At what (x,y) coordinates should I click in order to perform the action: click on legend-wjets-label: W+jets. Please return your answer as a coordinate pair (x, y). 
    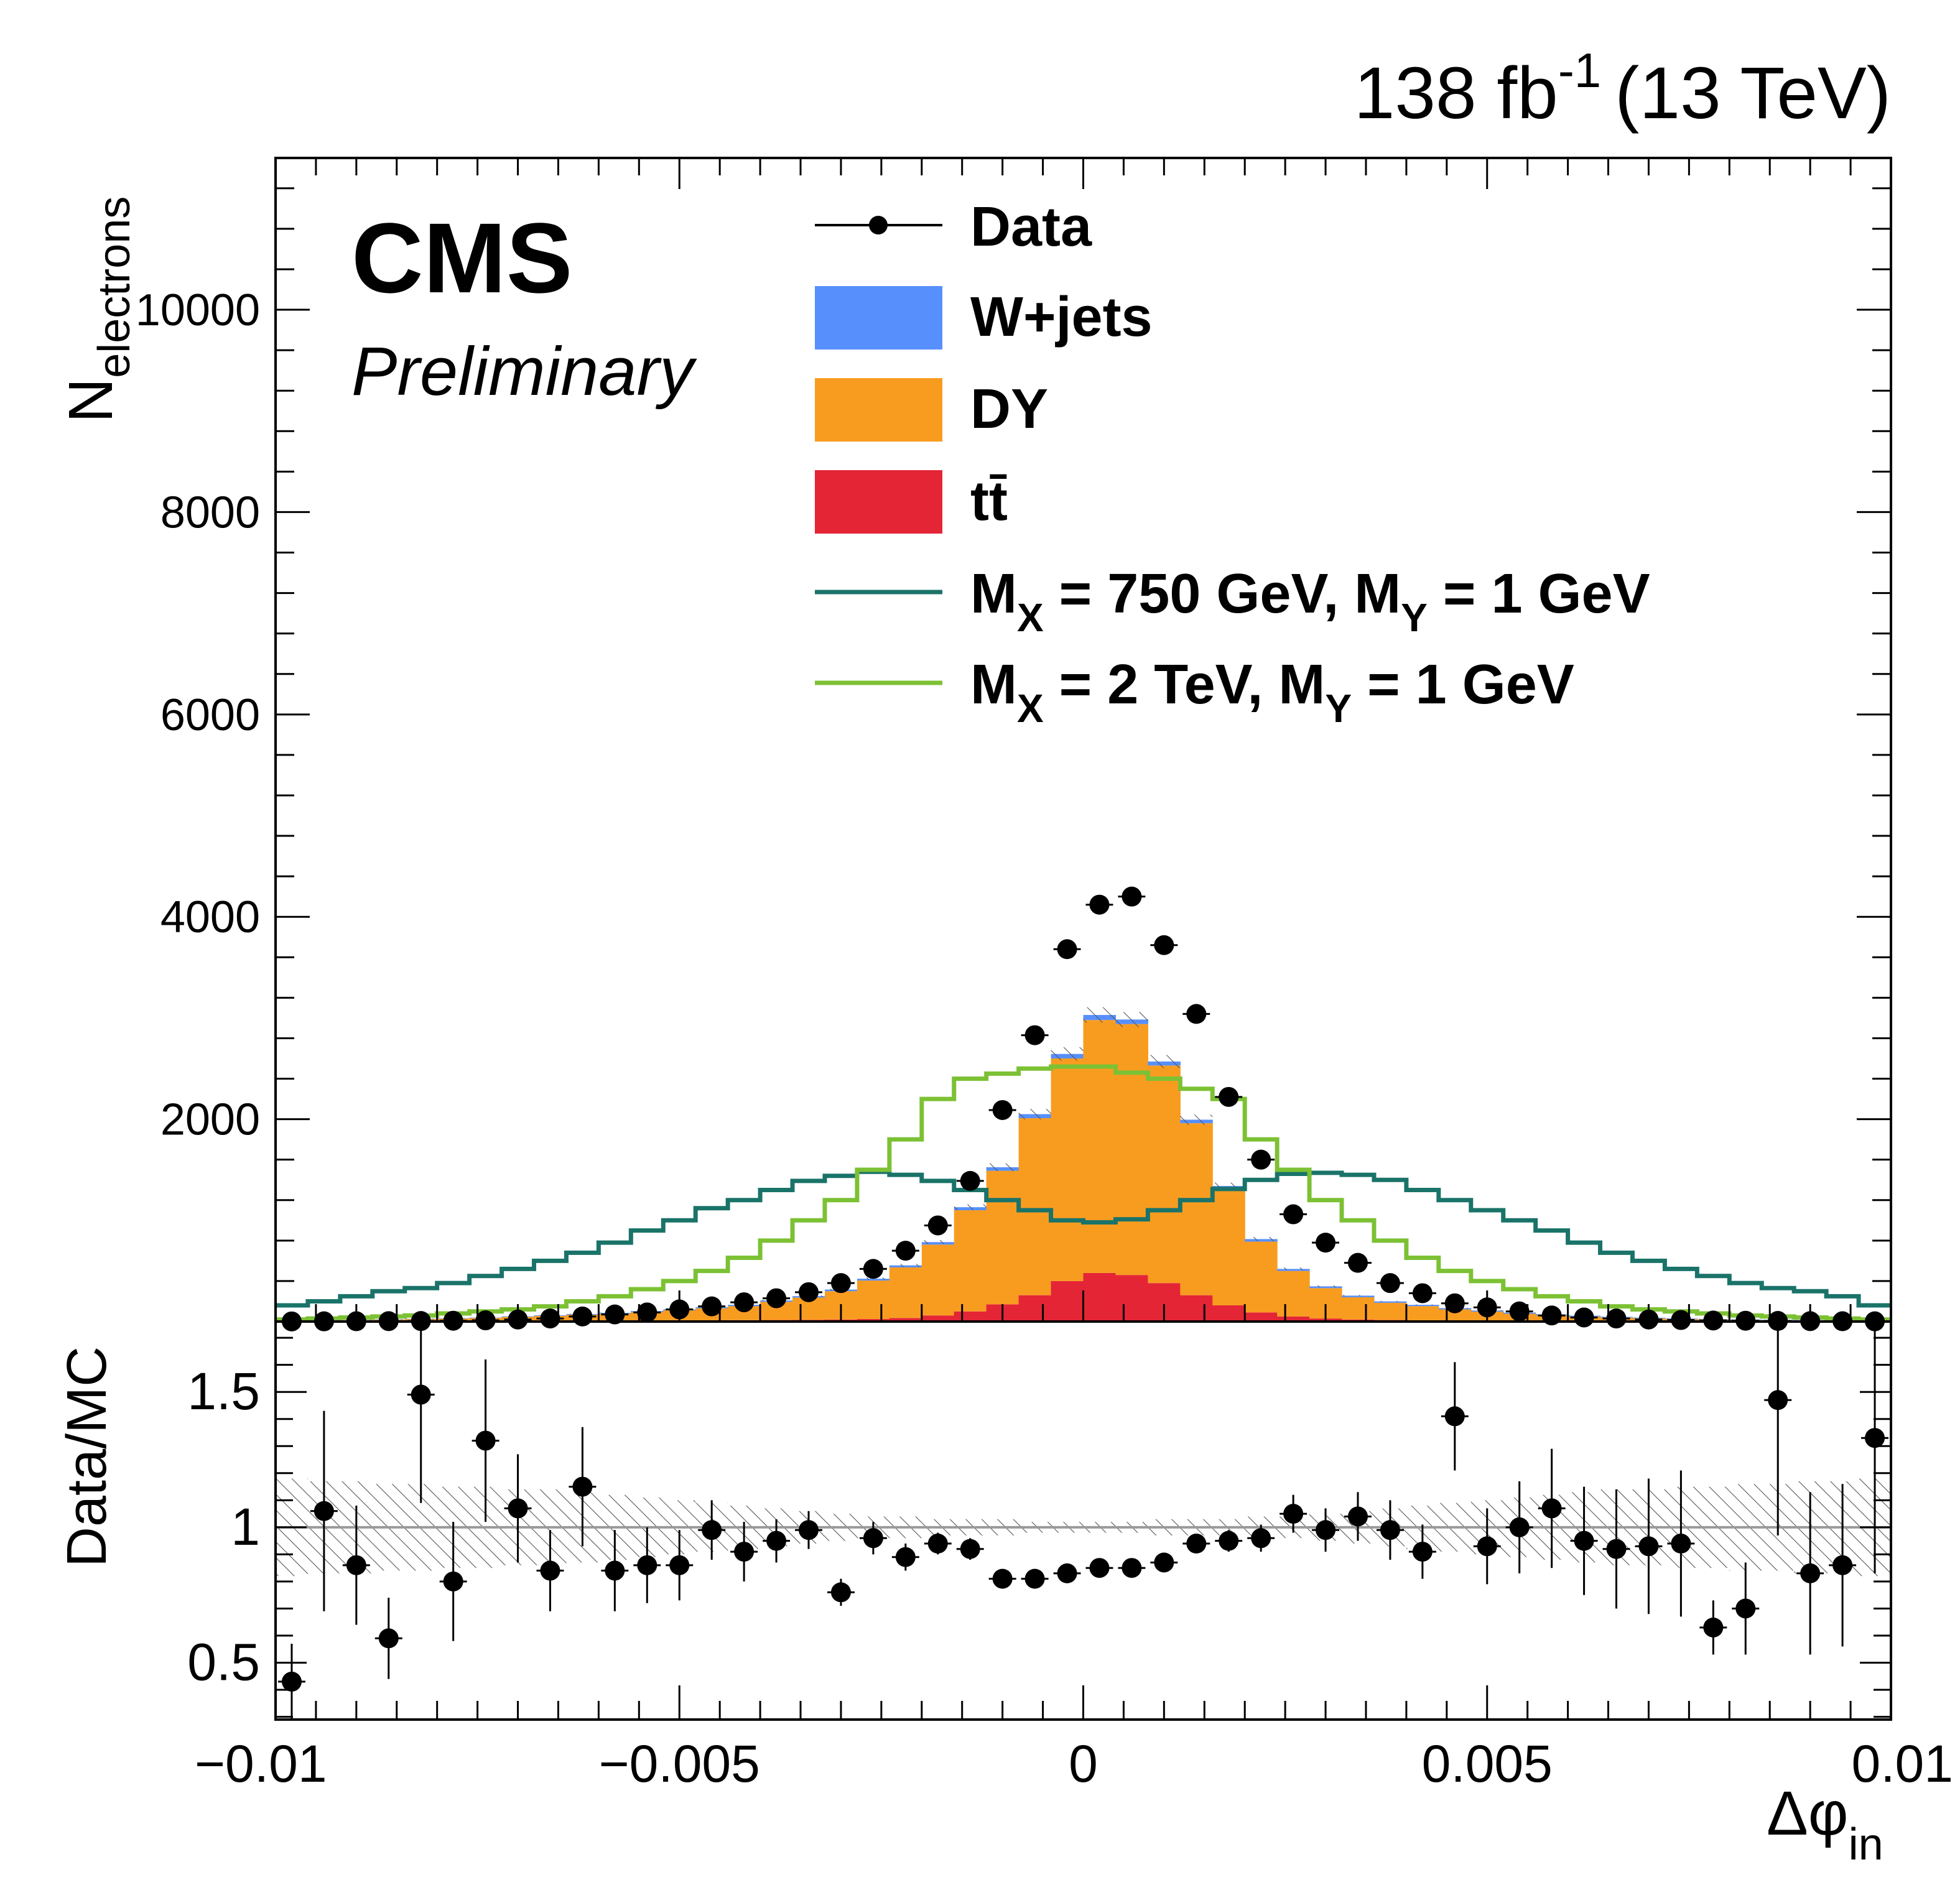
    Looking at the image, I should click on (1061, 317).